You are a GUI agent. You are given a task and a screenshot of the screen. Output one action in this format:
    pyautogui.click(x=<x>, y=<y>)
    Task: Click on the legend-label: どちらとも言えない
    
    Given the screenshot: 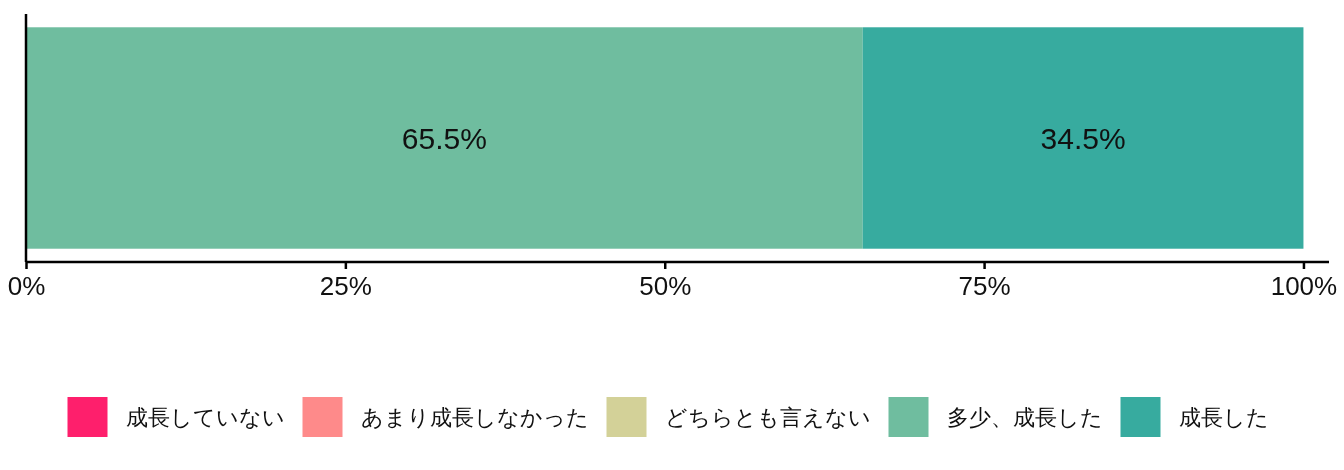 What is the action you would take?
    pyautogui.click(x=767, y=417)
    